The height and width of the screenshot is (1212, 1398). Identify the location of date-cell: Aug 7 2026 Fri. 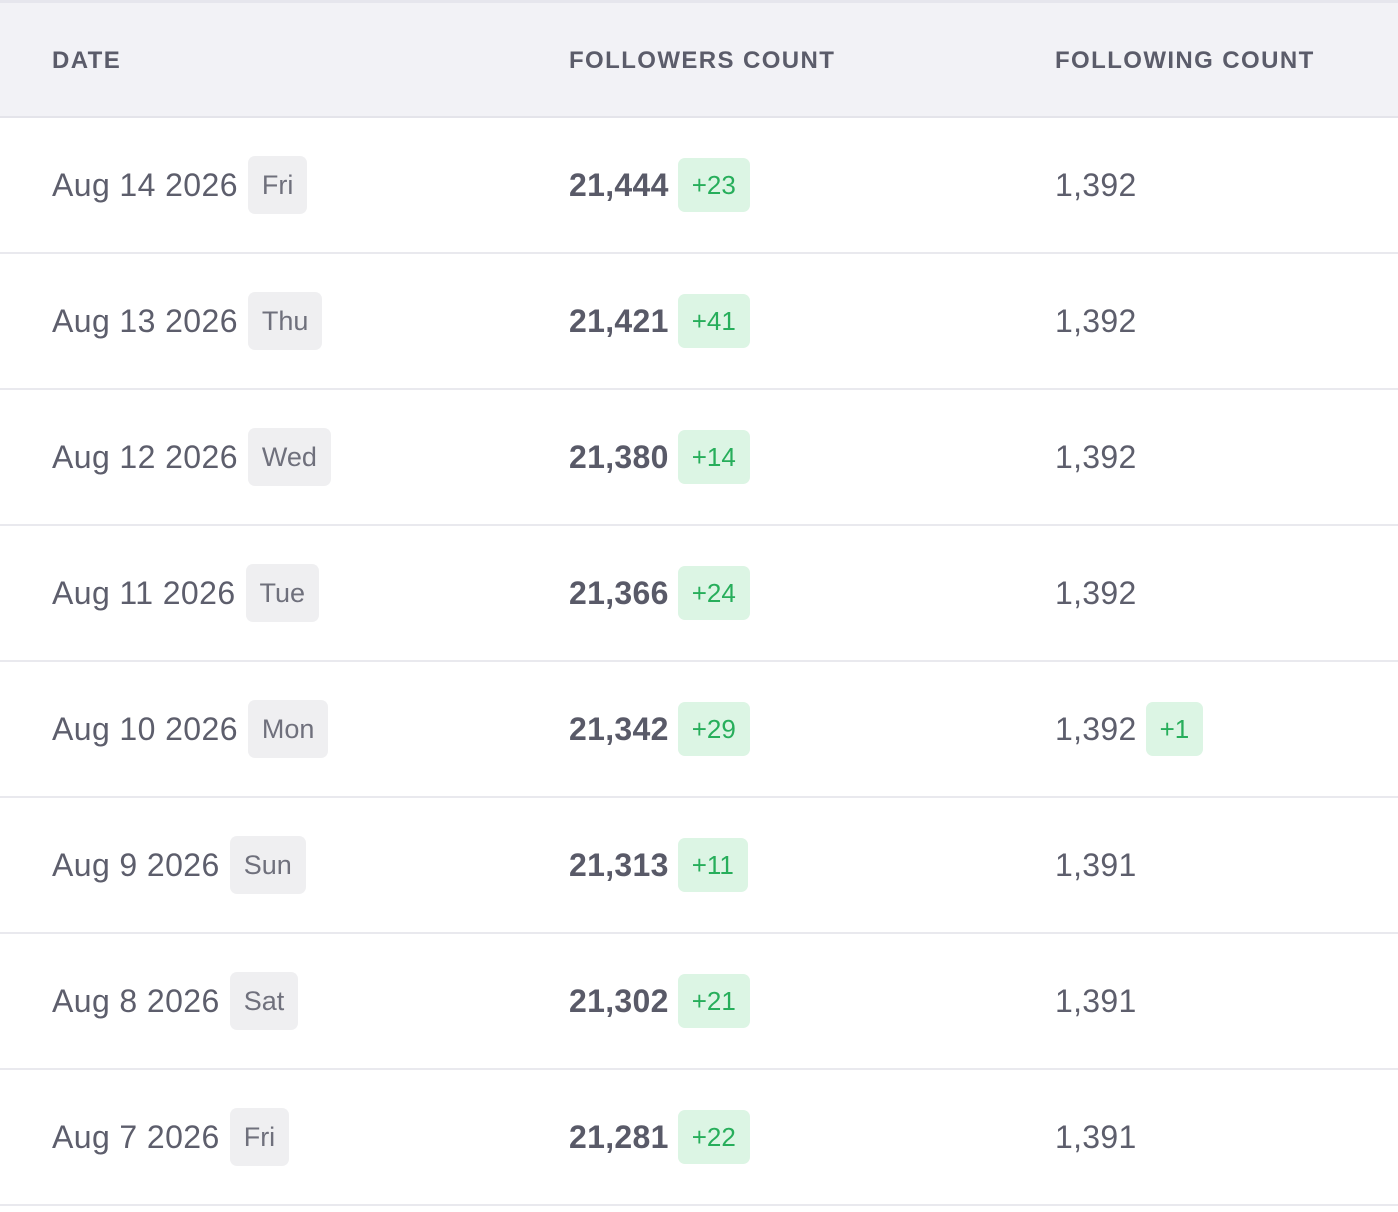
(171, 1137).